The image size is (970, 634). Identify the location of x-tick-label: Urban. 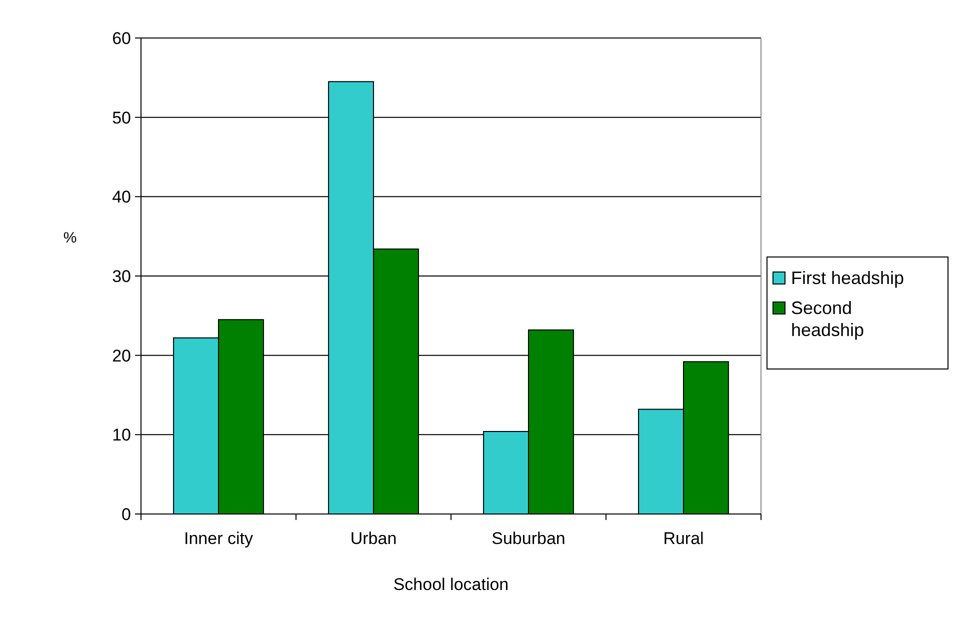
(373, 538).